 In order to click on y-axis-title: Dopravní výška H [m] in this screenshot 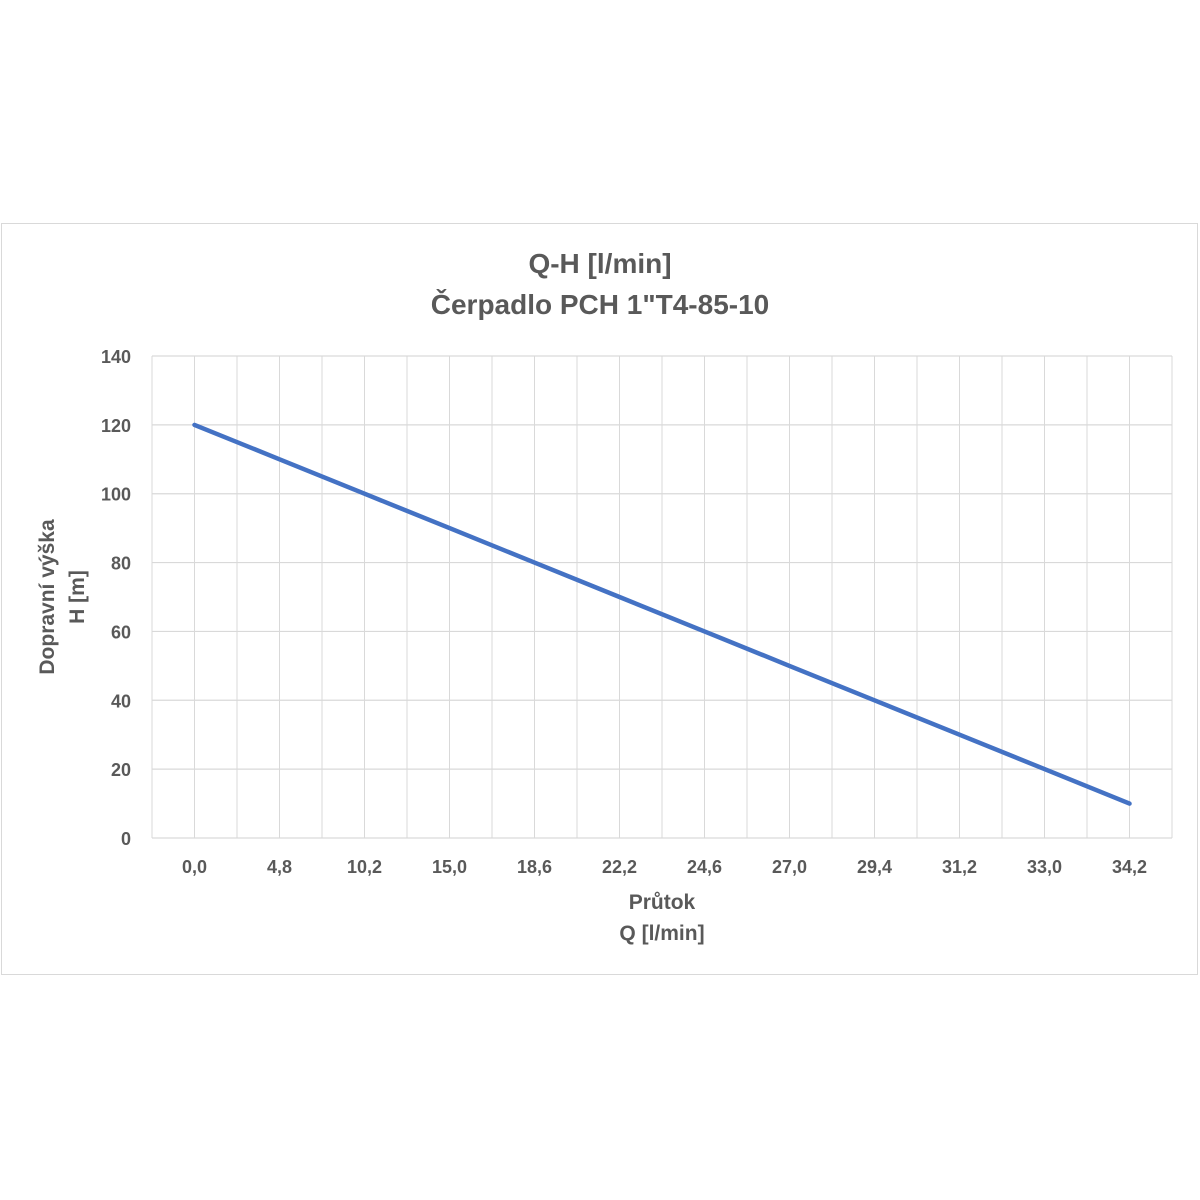, I will do `click(62, 597)`.